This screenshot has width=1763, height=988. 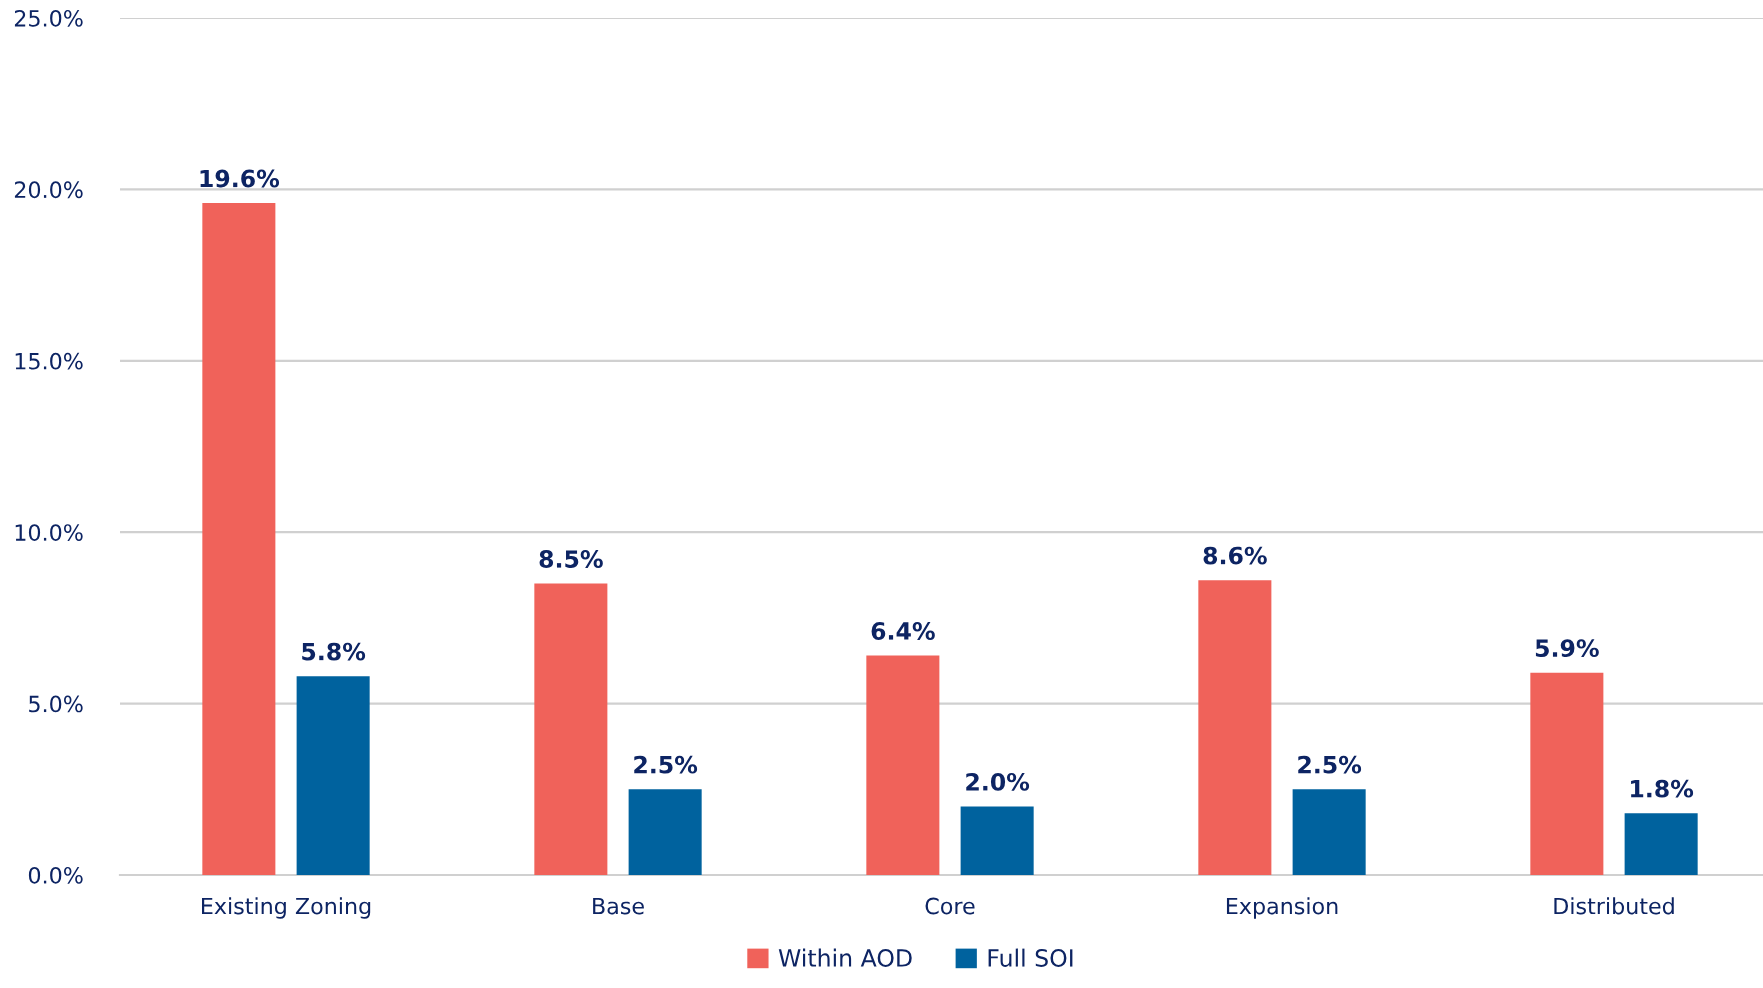 What do you see at coordinates (845, 957) in the screenshot?
I see `legend-label: Within AOD` at bounding box center [845, 957].